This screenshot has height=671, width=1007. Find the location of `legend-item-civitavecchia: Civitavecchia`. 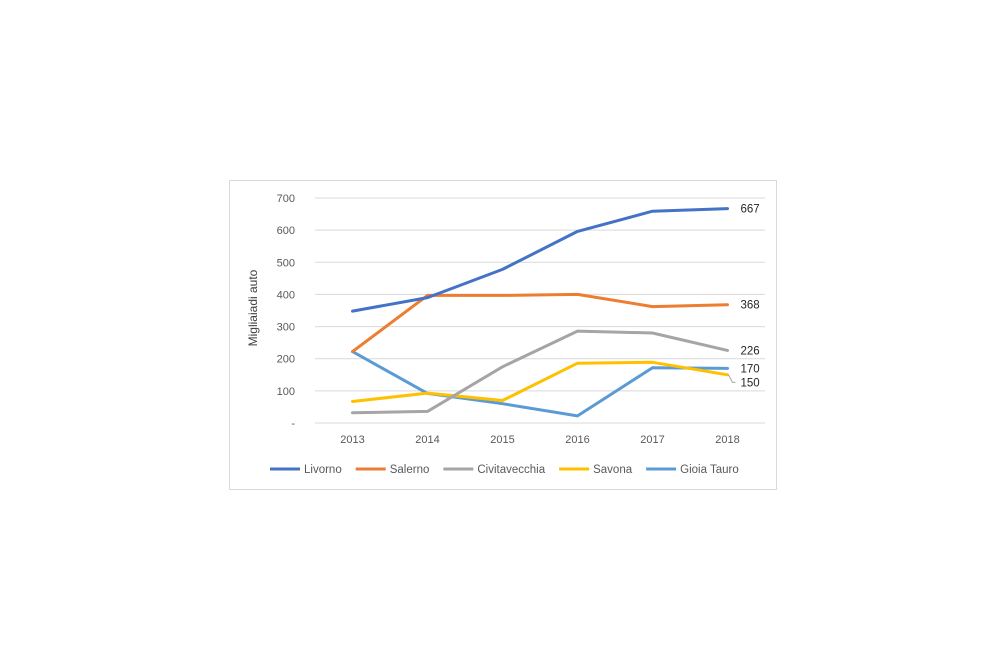

legend-item-civitavecchia: Civitavecchia is located at coordinates (511, 470).